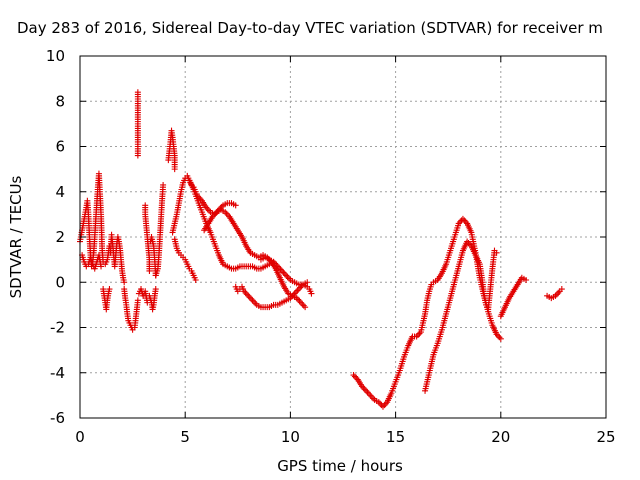 The image size is (640, 480). Describe the element at coordinates (60, 282) in the screenshot. I see `y-tick-label: 0` at that location.